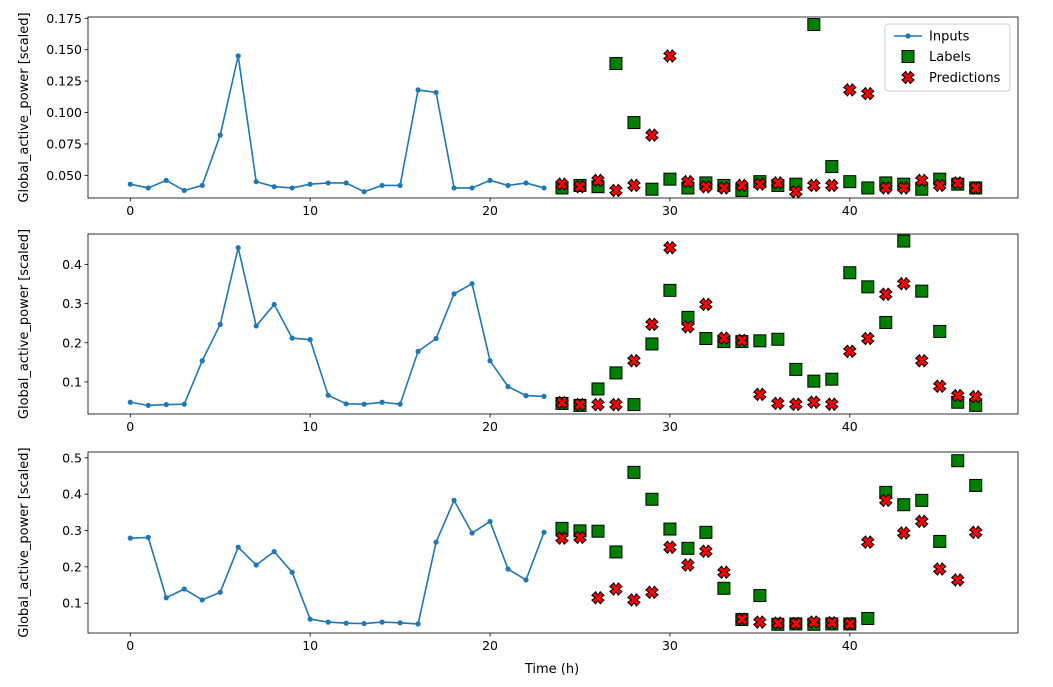 The image size is (1053, 687). What do you see at coordinates (72, 494) in the screenshot?
I see `y-tick-label: 0.4` at bounding box center [72, 494].